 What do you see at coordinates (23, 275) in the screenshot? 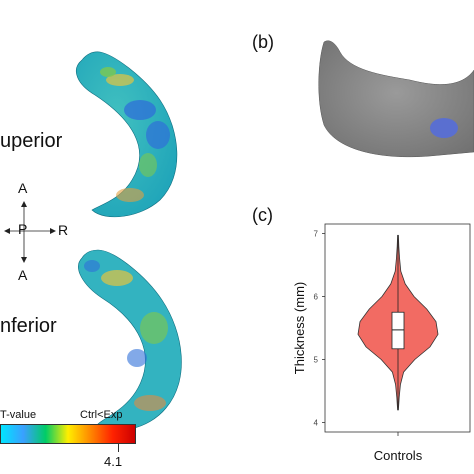
I see `anterior-bottom-label: A` at bounding box center [23, 275].